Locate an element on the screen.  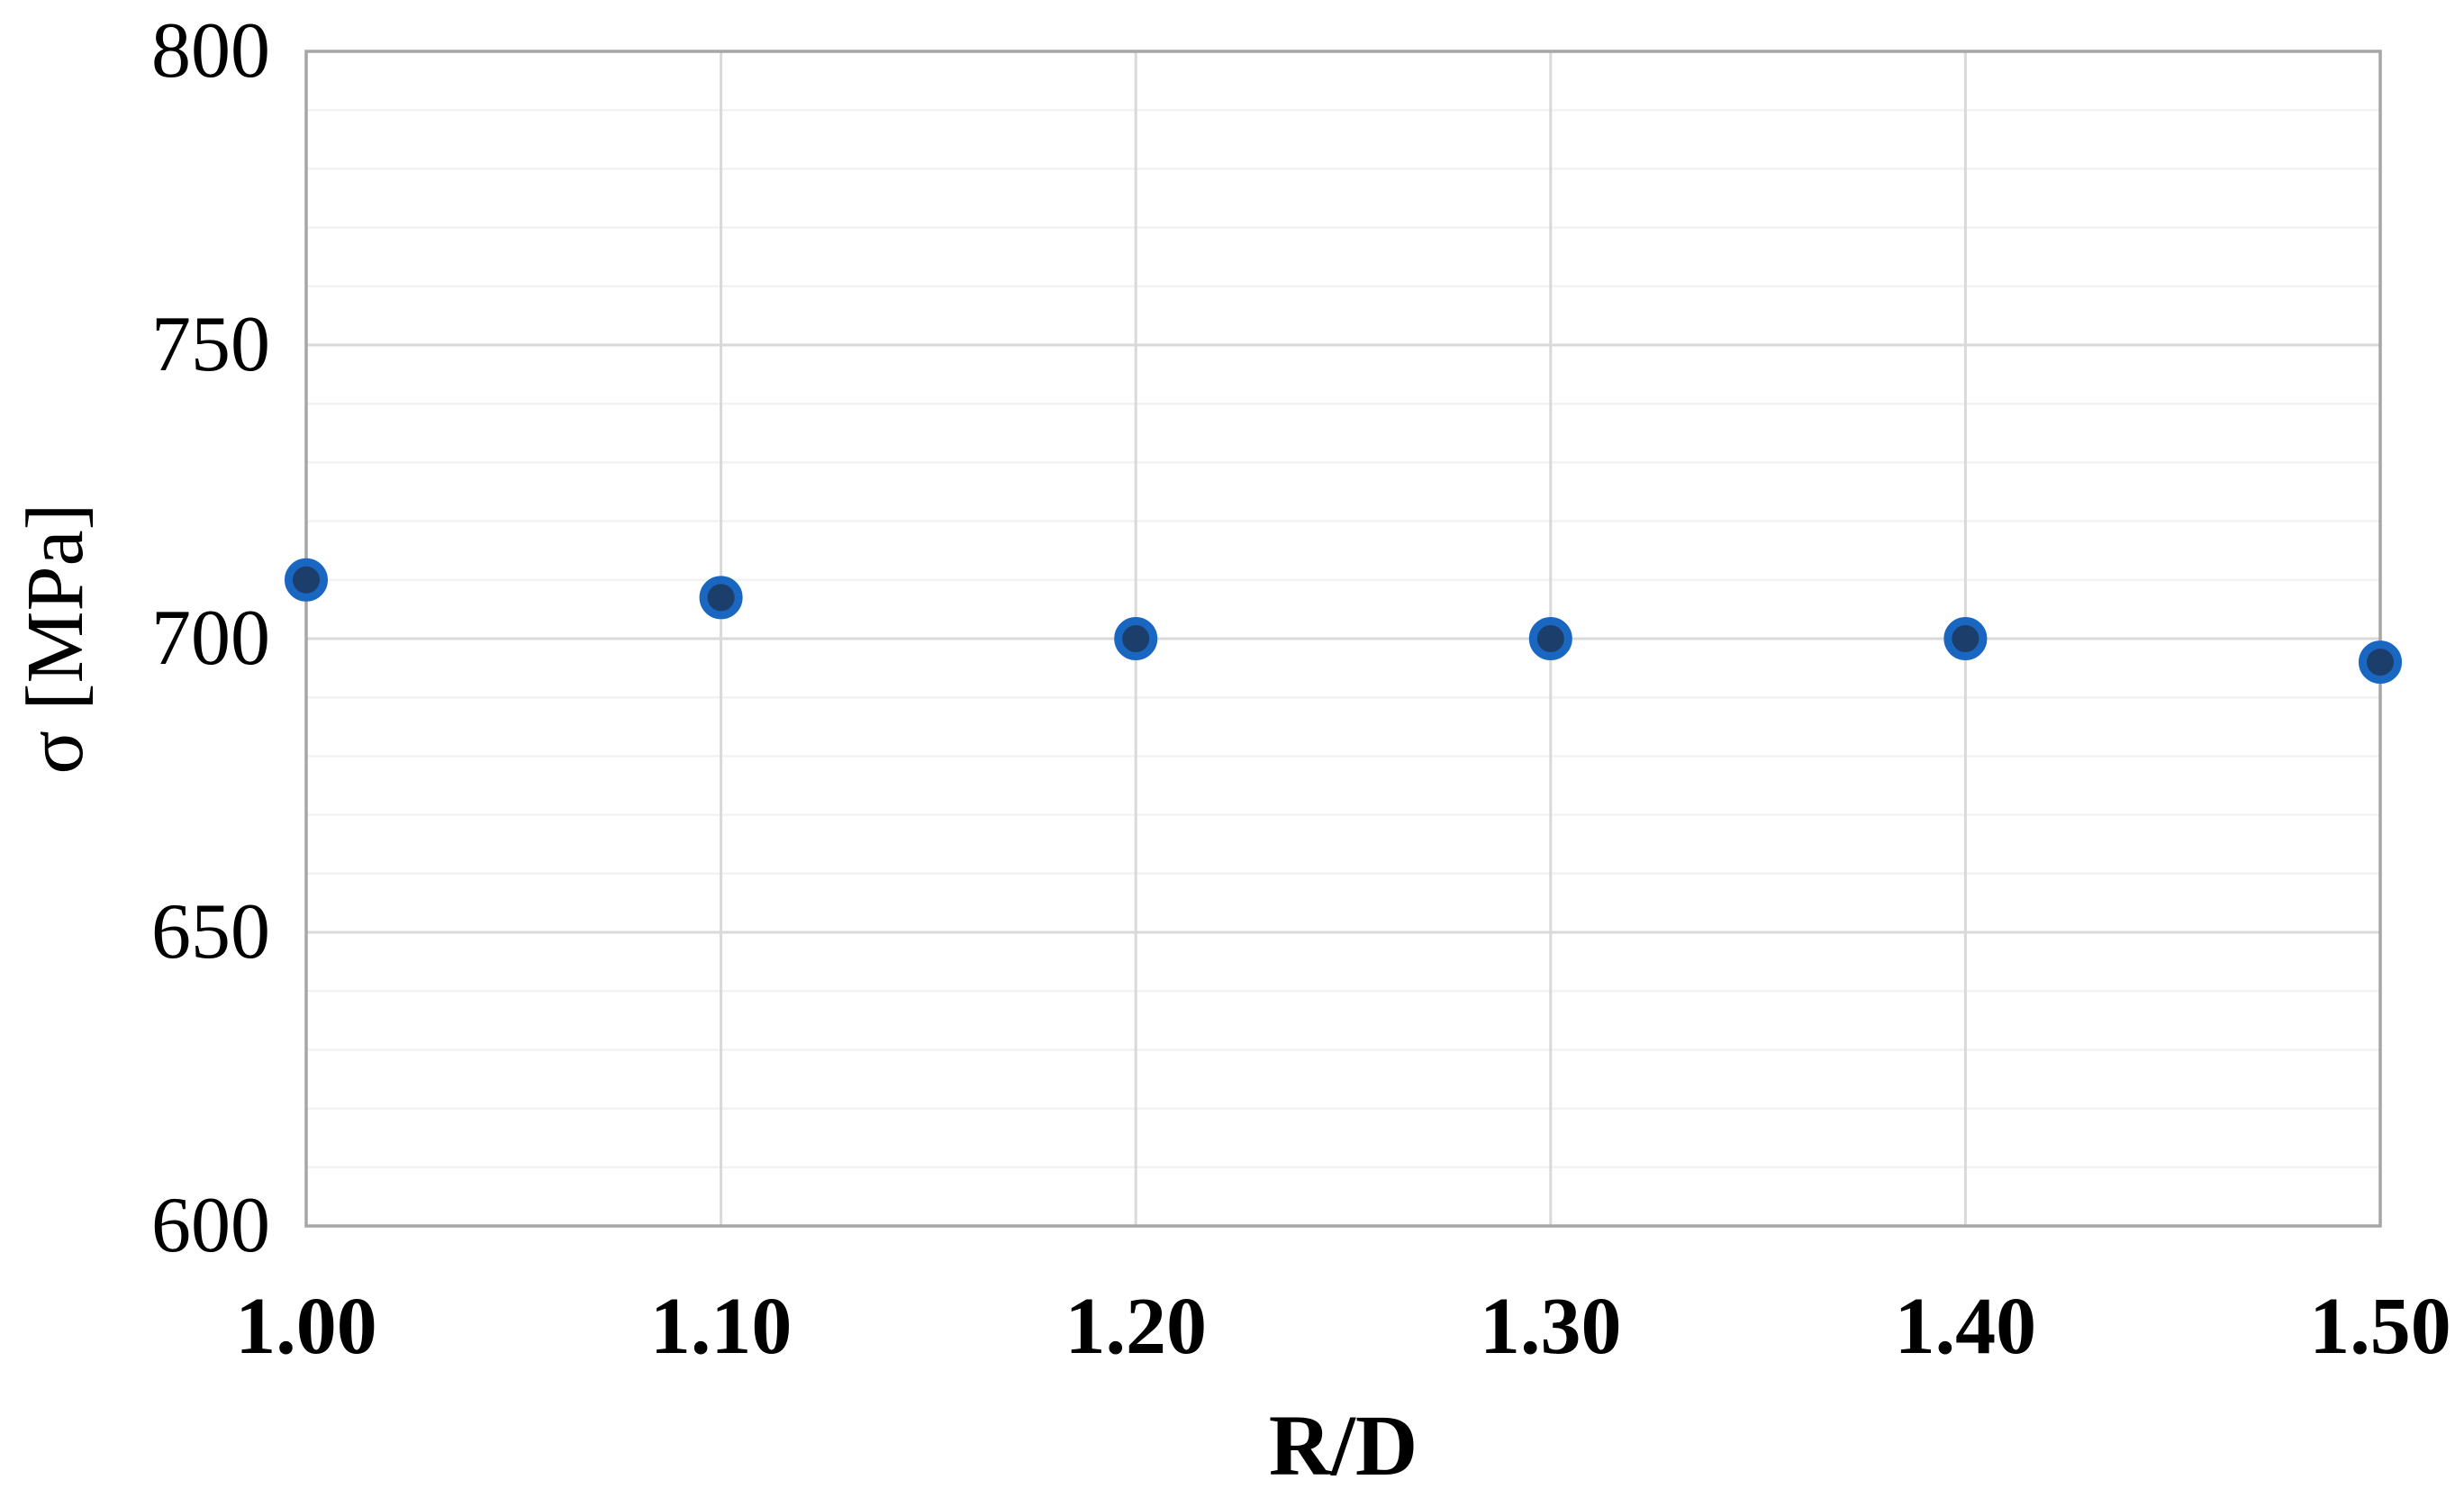
x-tick-label: 1.10 is located at coordinates (721, 1326).